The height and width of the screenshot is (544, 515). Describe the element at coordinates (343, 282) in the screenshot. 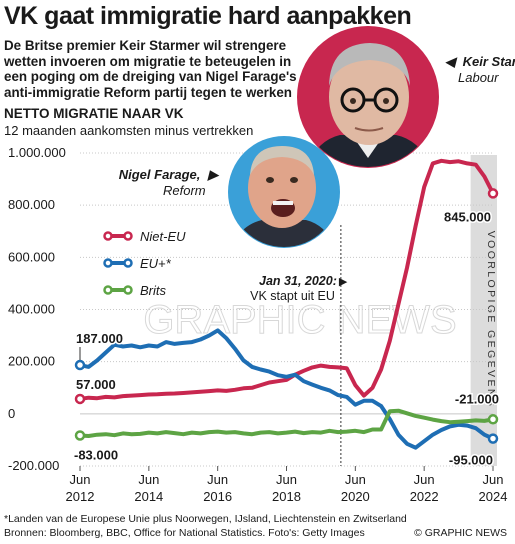

I see `brexit-pointer: ▶` at that location.